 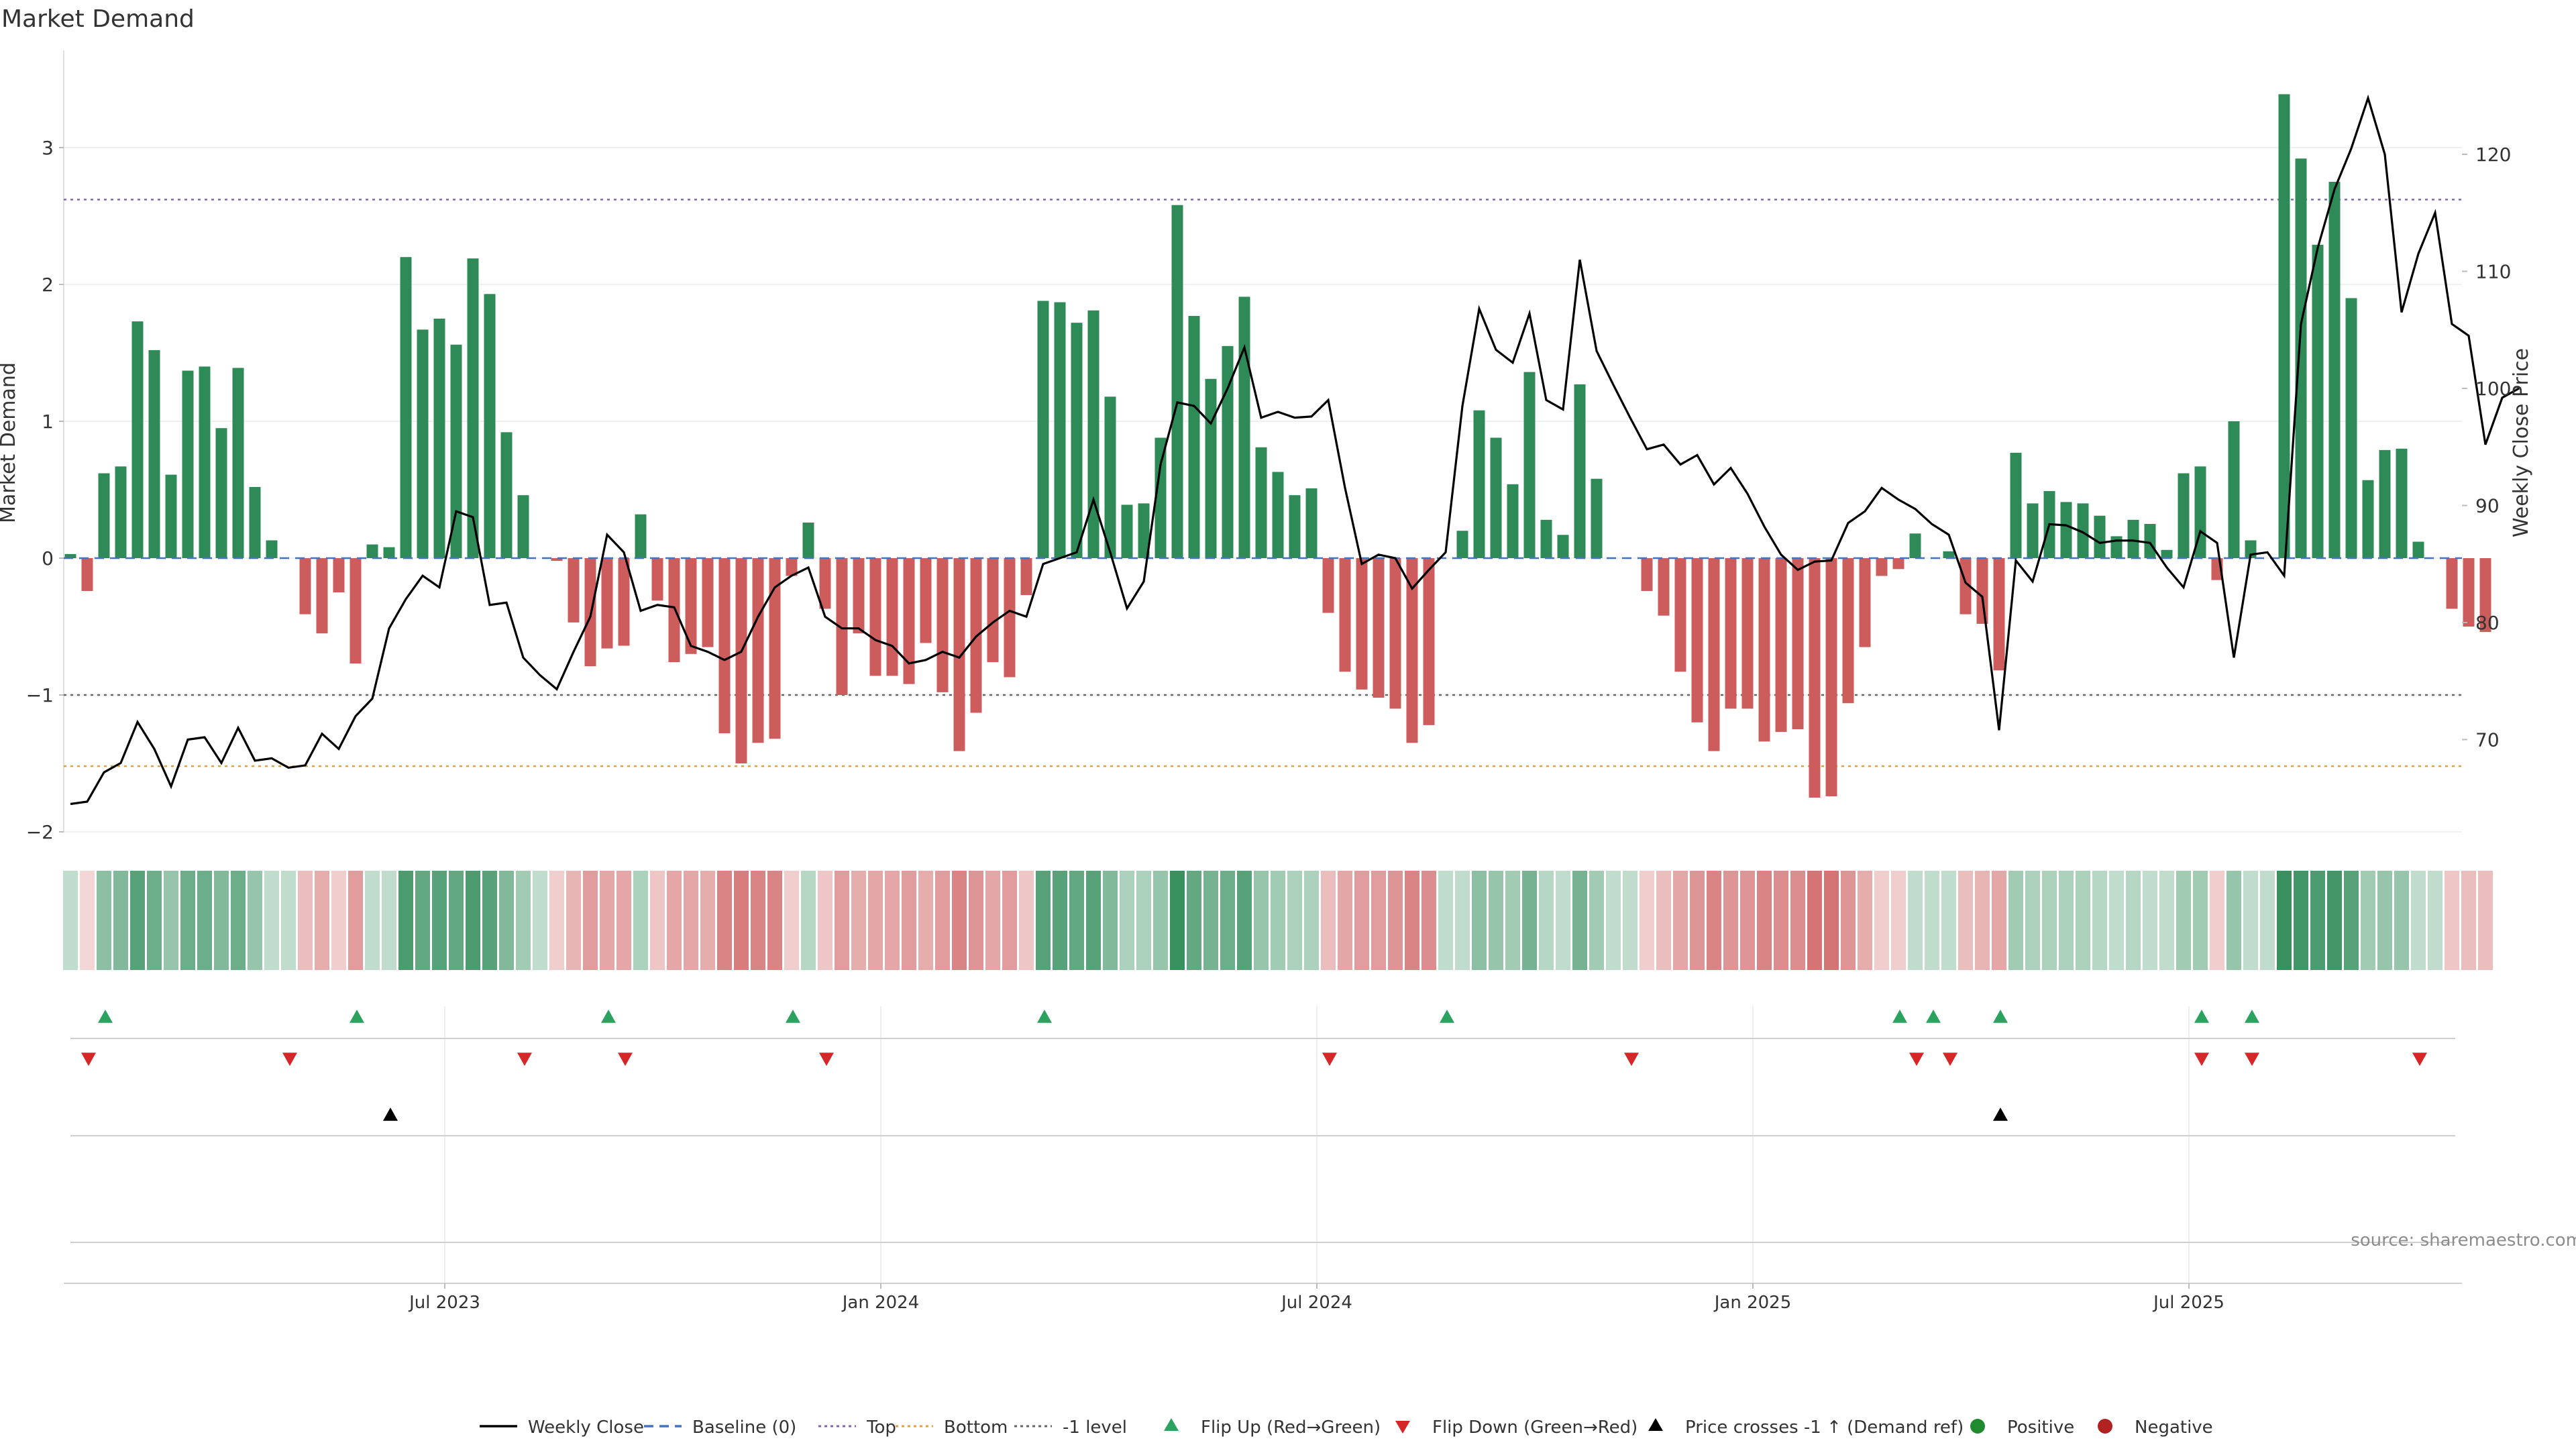 I want to click on vertical-gridlines, so click(x=1317, y=1144).